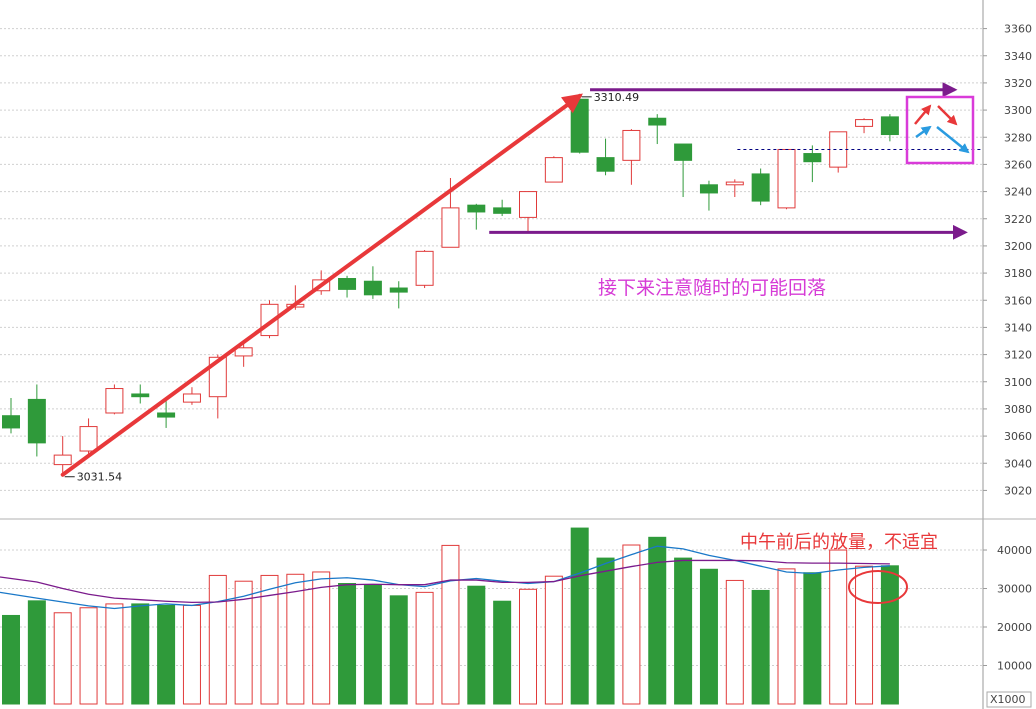 The height and width of the screenshot is (709, 1036). I want to click on high-price-label: 3310.49, so click(617, 97).